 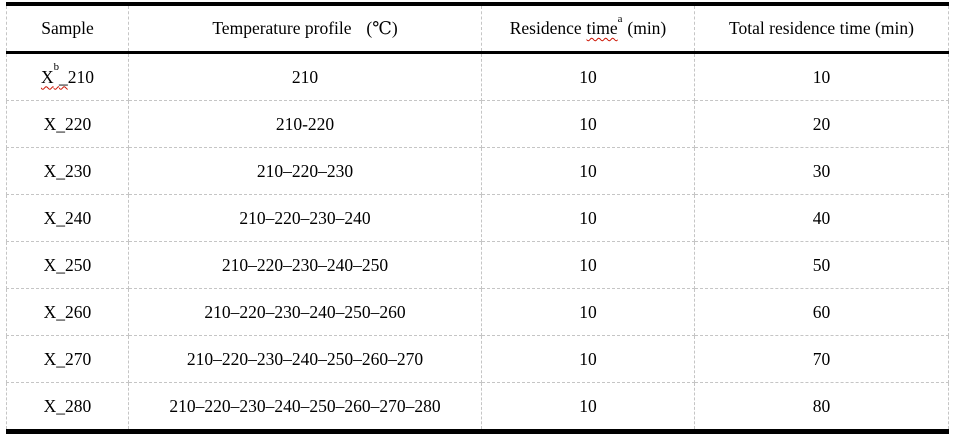 I want to click on column-header-temperature-profile: Temperature profile (℃), so click(x=305, y=28).